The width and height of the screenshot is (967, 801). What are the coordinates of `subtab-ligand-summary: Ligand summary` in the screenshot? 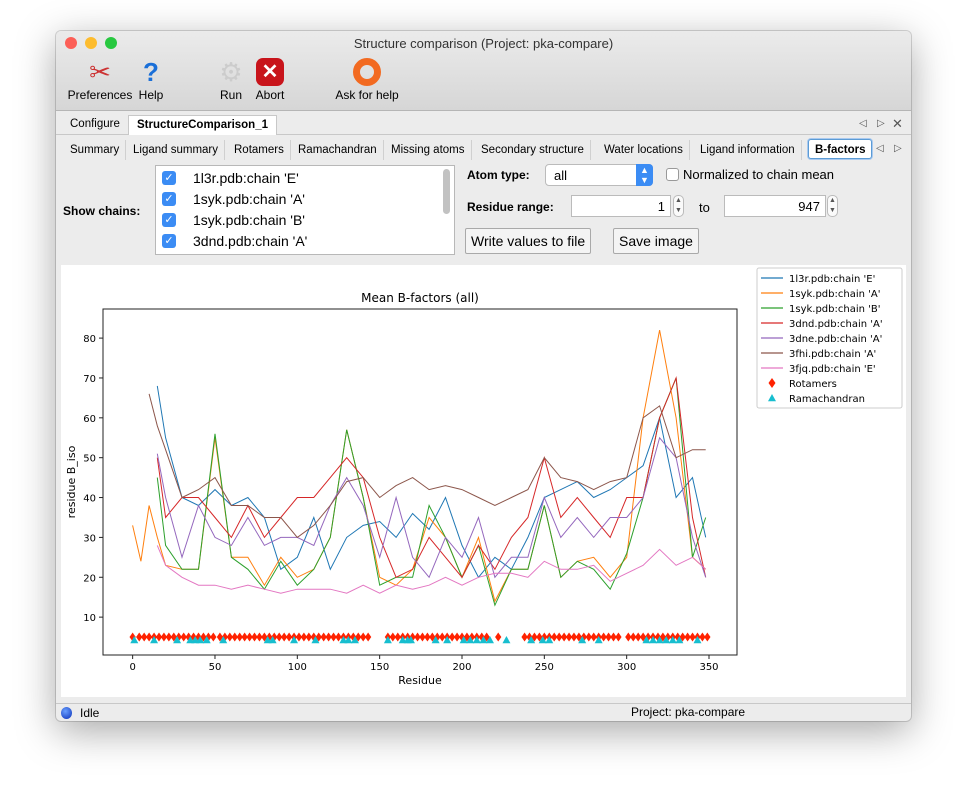 It's located at (176, 150).